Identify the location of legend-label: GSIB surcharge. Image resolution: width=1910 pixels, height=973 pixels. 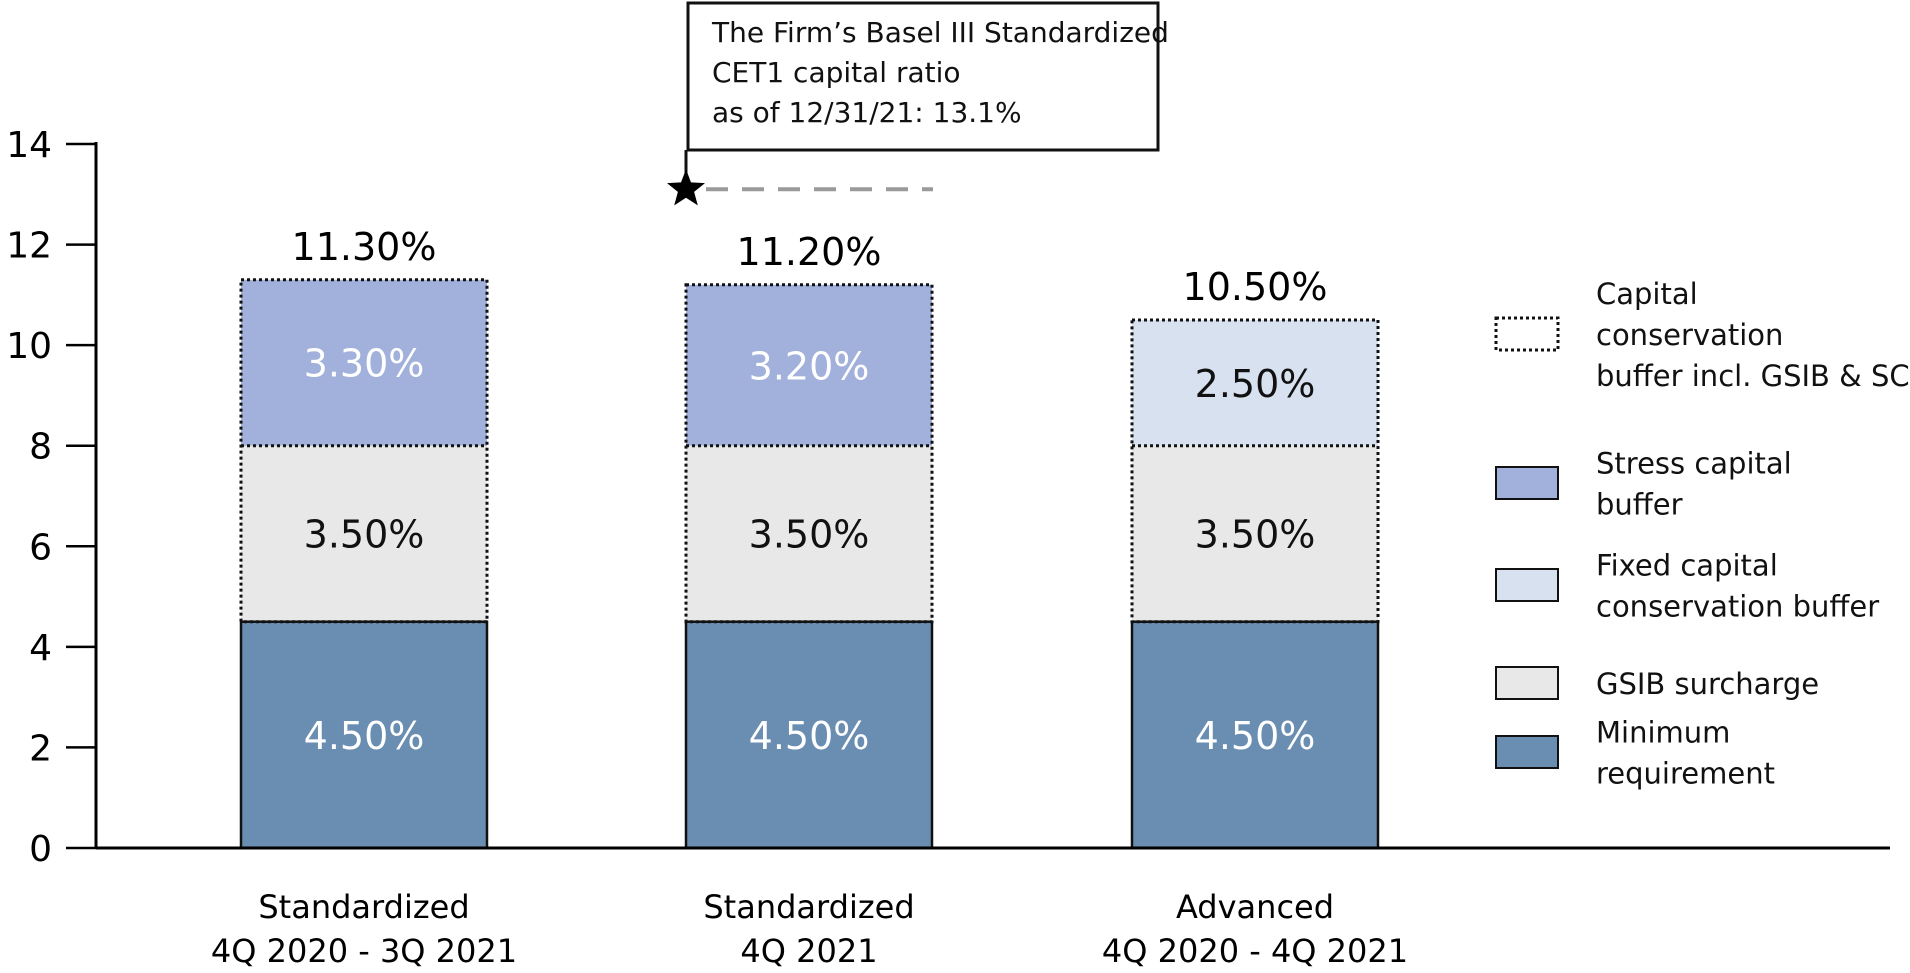
(1707, 684).